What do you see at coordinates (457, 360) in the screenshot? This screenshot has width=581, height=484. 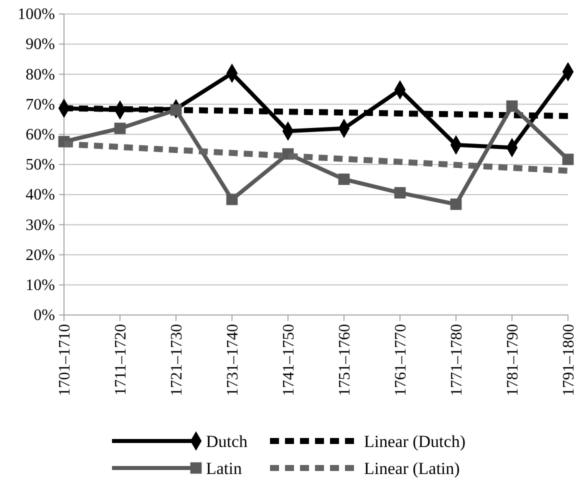 I see `x-tick-label: 1771–1780` at bounding box center [457, 360].